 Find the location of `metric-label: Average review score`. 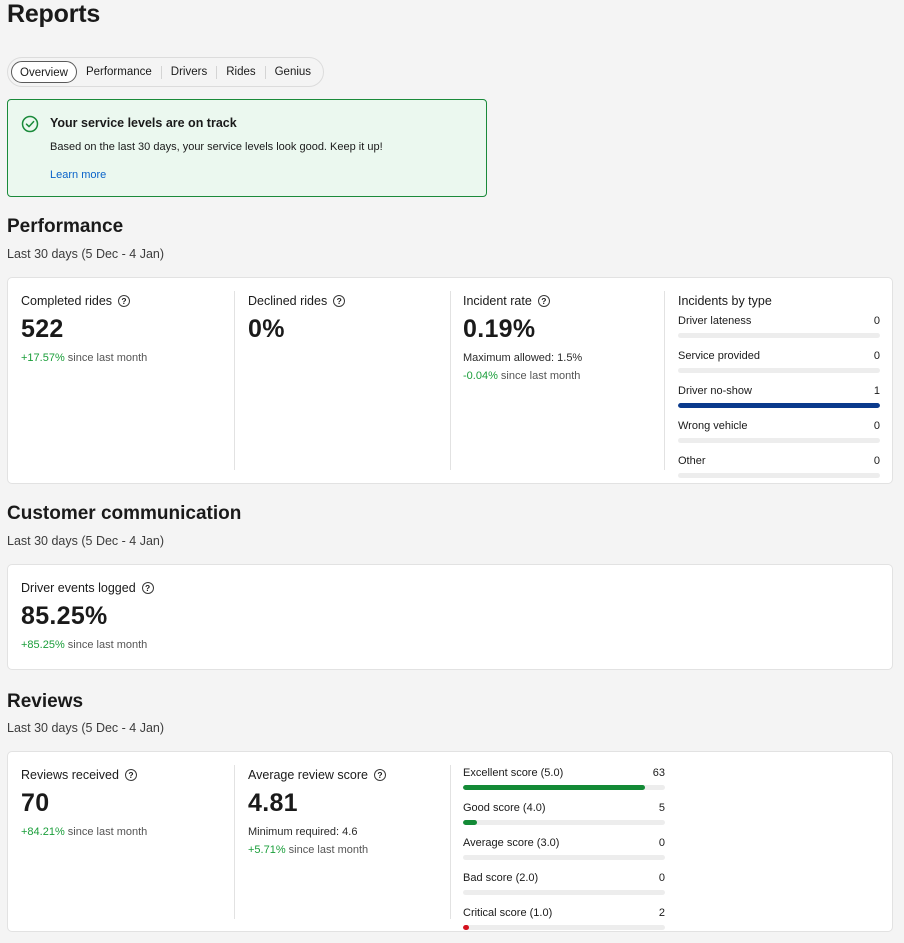

metric-label: Average review score is located at coordinates (308, 775).